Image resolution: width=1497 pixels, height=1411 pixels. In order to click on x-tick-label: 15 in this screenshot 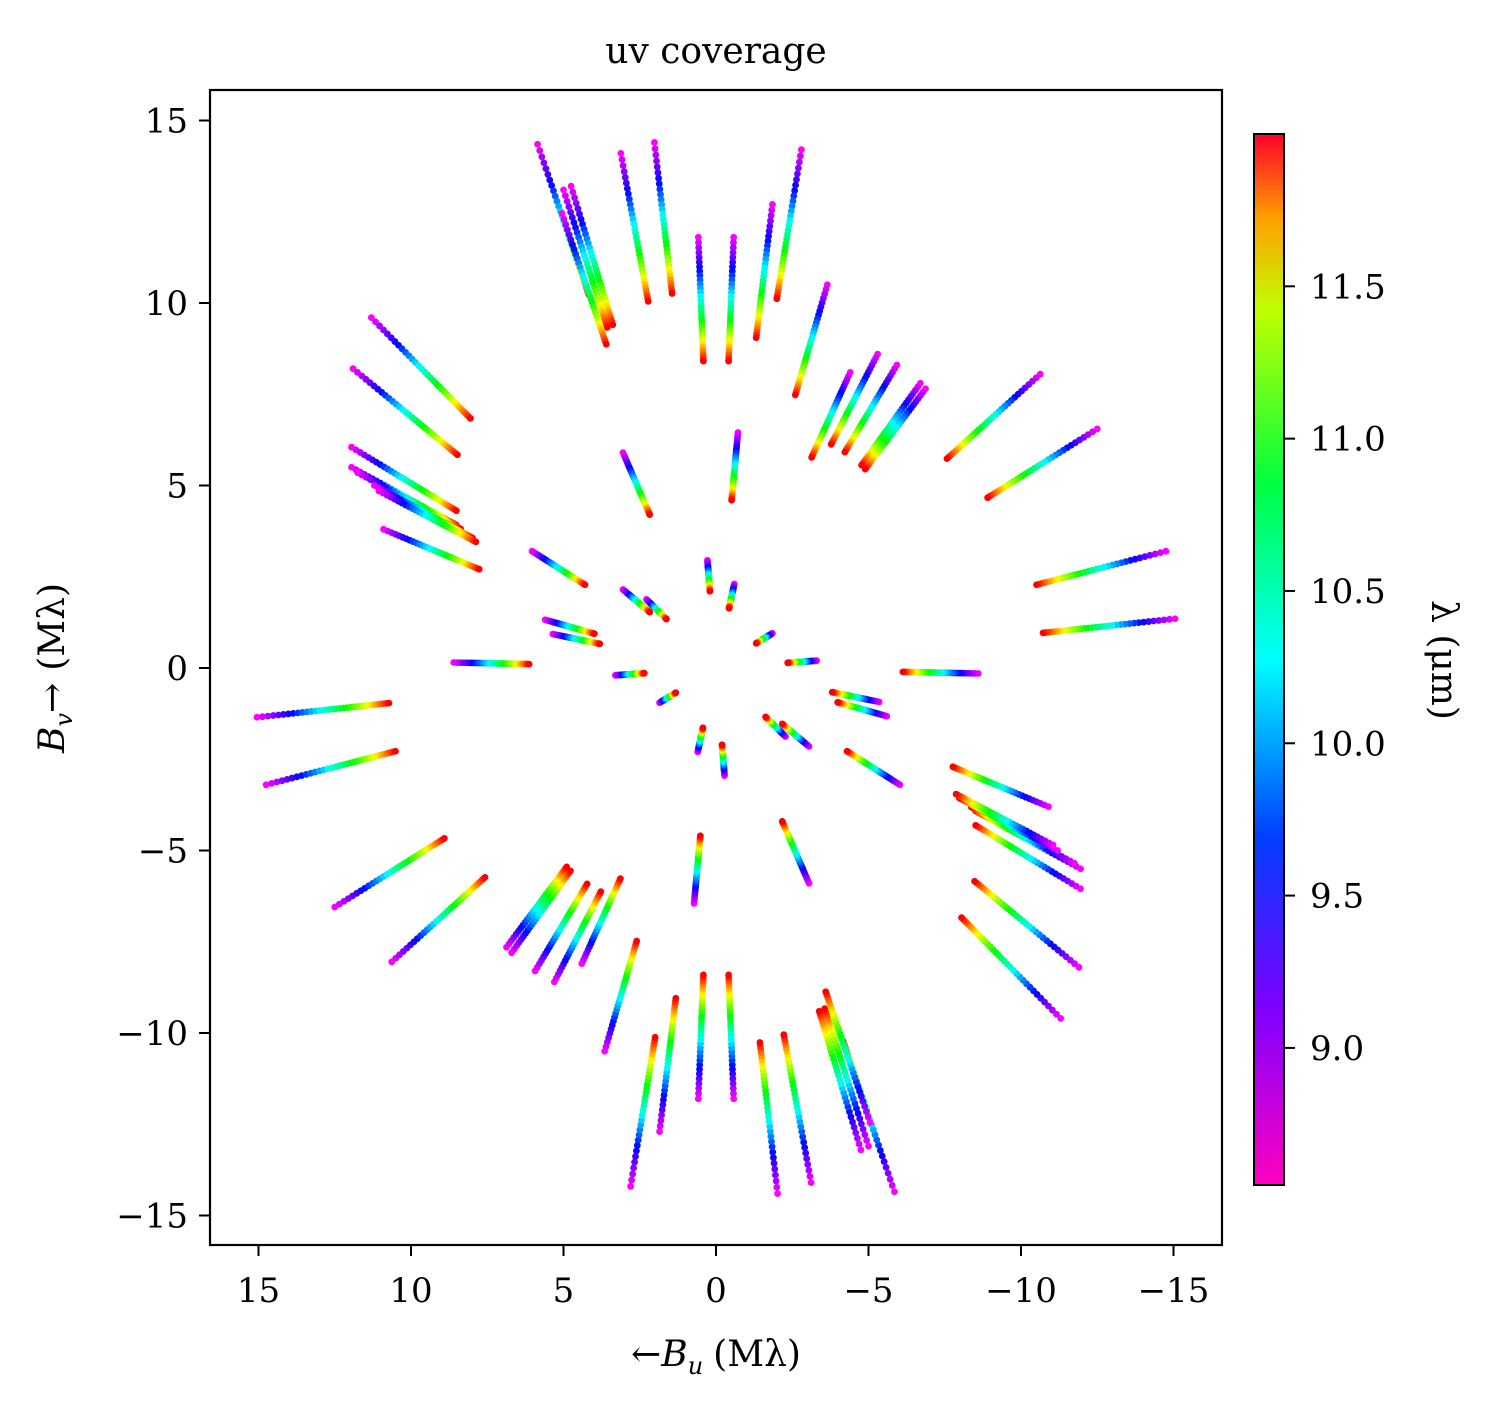, I will do `click(258, 1291)`.